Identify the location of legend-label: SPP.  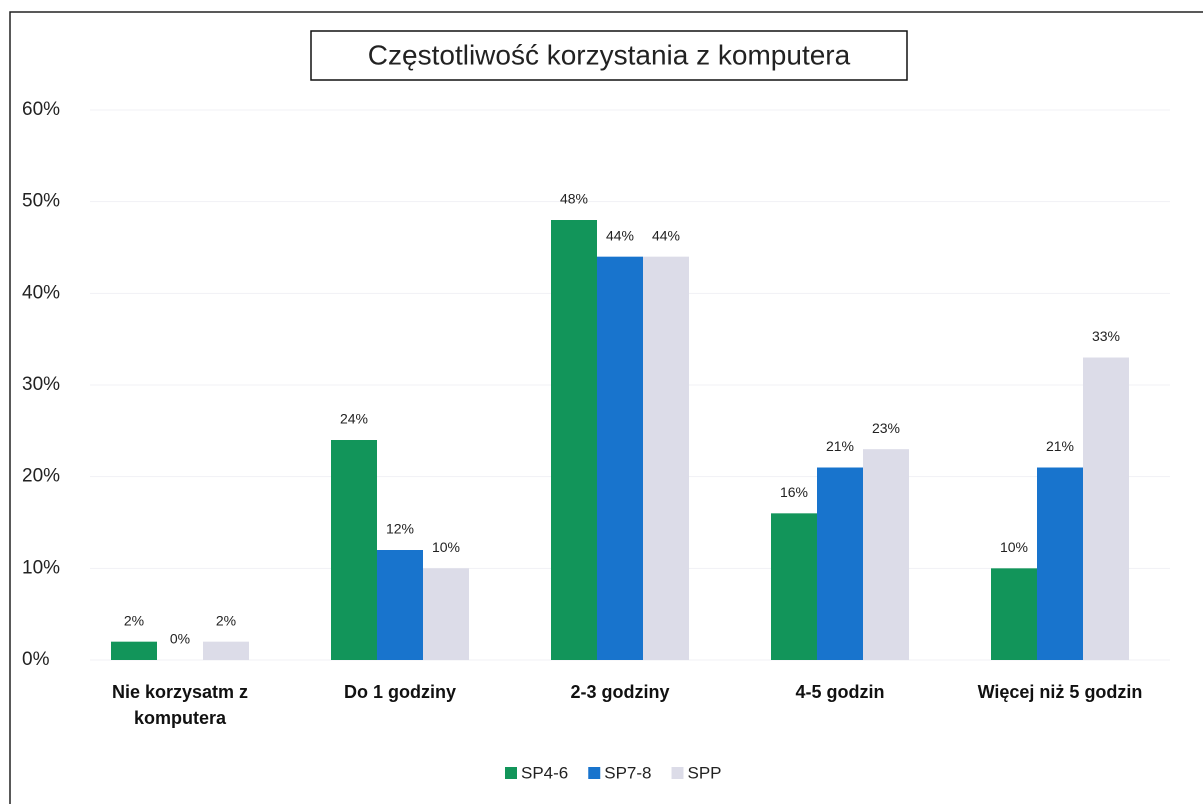
(705, 772).